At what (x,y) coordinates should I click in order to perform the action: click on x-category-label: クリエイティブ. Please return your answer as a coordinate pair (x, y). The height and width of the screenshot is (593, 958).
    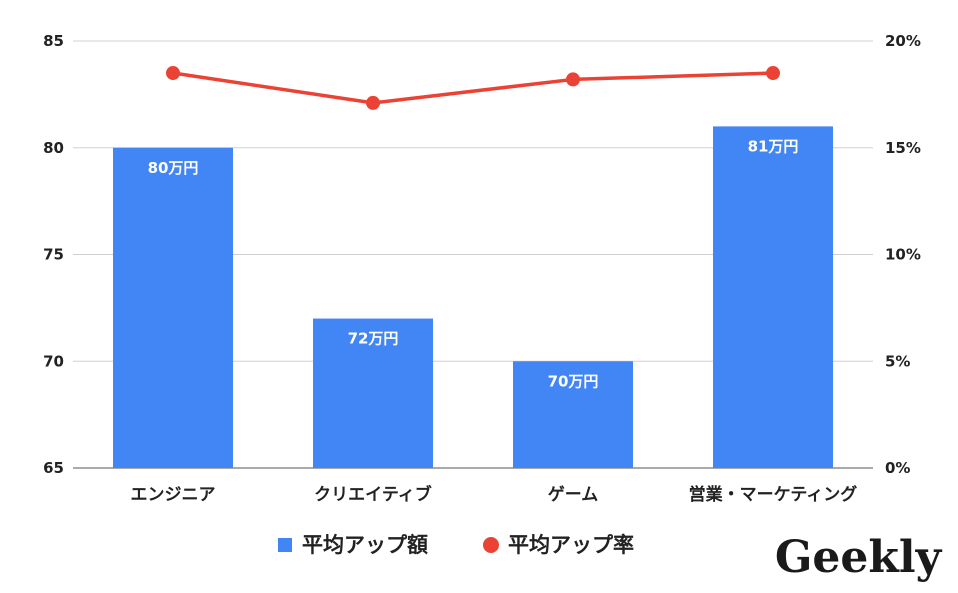
    Looking at the image, I should click on (373, 494).